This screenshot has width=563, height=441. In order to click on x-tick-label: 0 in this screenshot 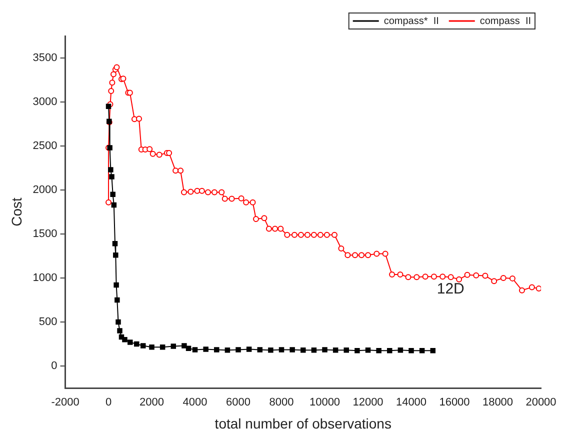, I will do `click(108, 402)`.